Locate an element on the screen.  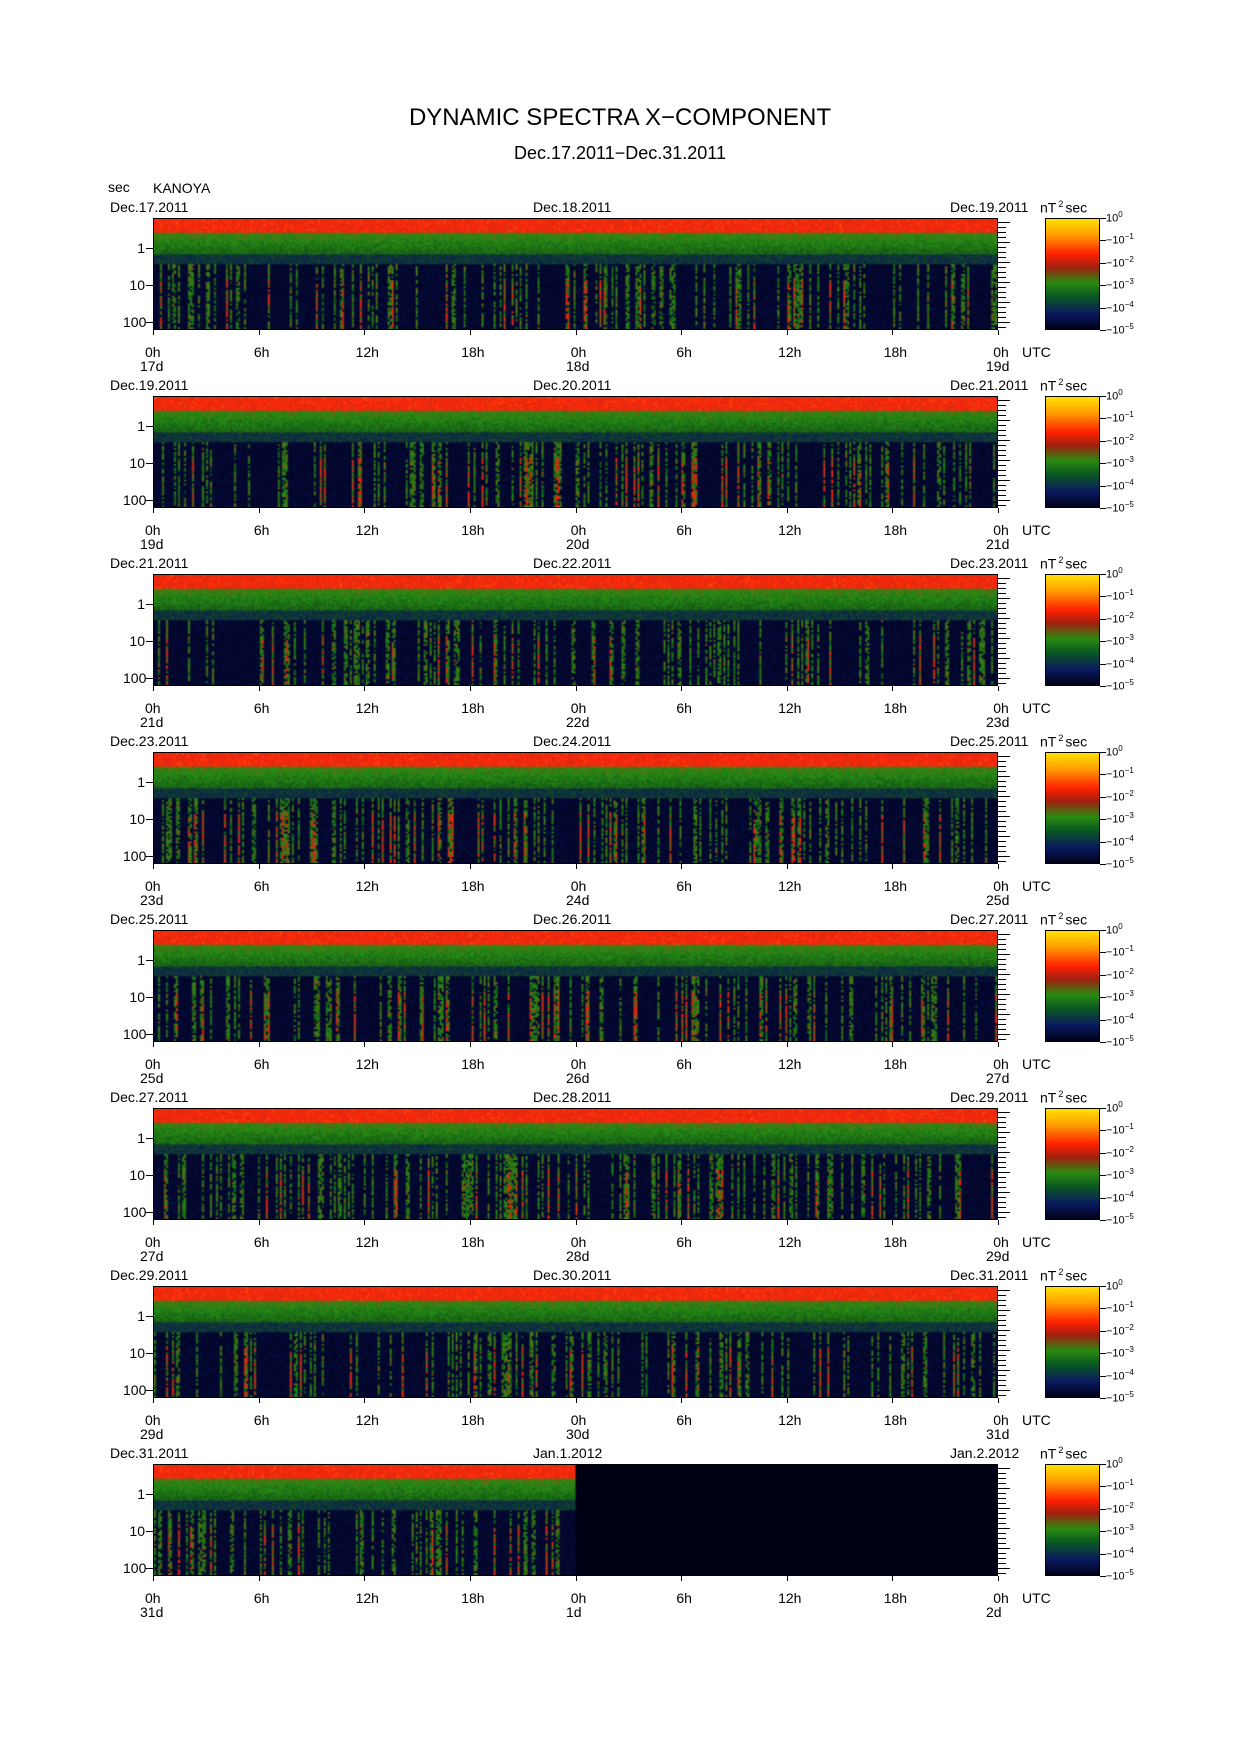
day-left-label: 17d is located at coordinates (152, 366).